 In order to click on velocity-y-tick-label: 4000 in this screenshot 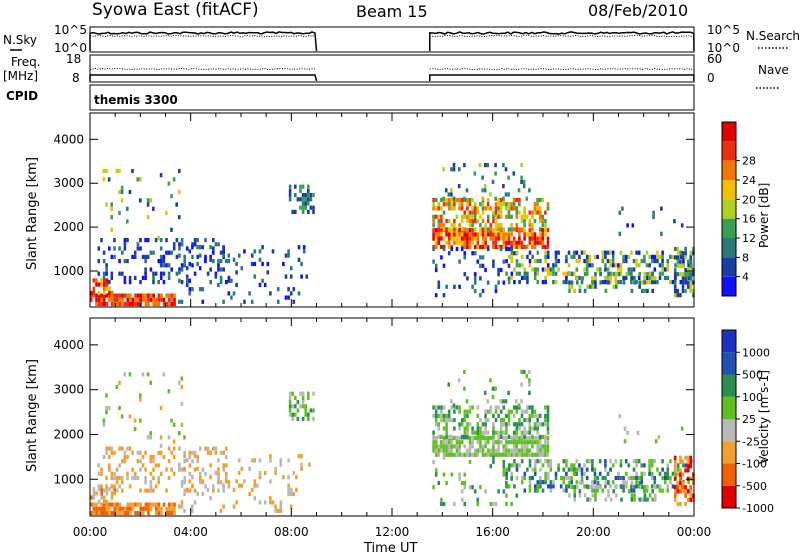, I will do `click(68, 345)`.